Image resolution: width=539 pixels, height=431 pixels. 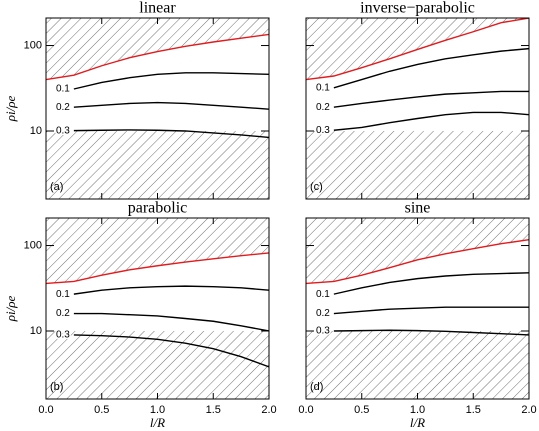 I want to click on panel-label: (b), so click(x=56, y=387).